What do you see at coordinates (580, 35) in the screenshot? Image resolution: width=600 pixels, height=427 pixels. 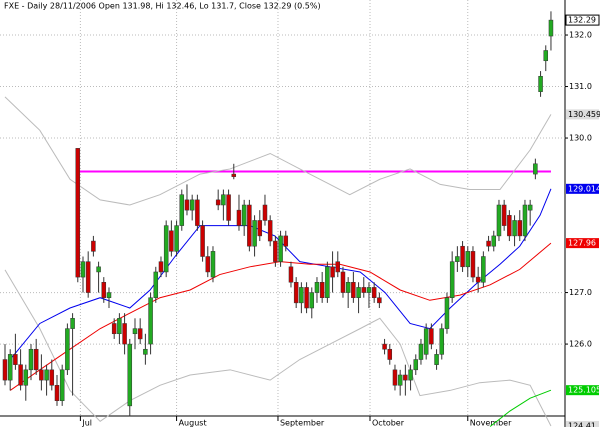 I see `y-tick-label: 132.0` at bounding box center [580, 35].